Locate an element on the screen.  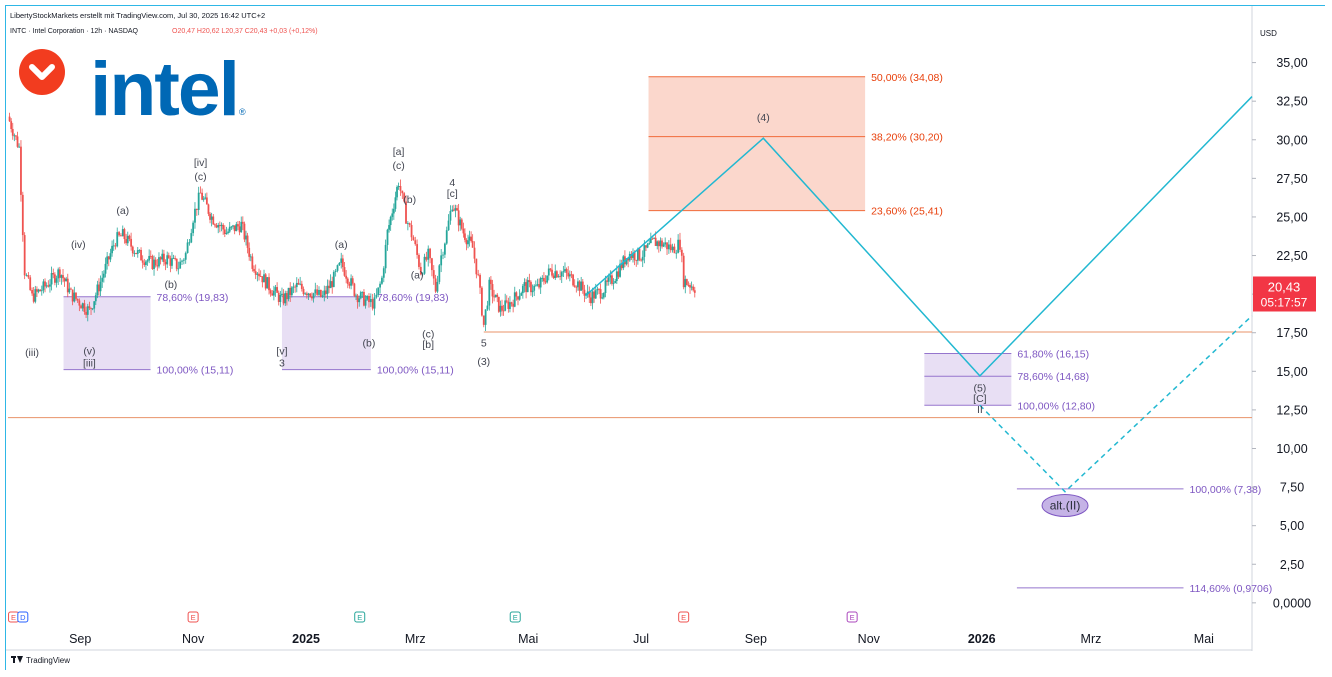
wave-label: 3 is located at coordinates (282, 364).